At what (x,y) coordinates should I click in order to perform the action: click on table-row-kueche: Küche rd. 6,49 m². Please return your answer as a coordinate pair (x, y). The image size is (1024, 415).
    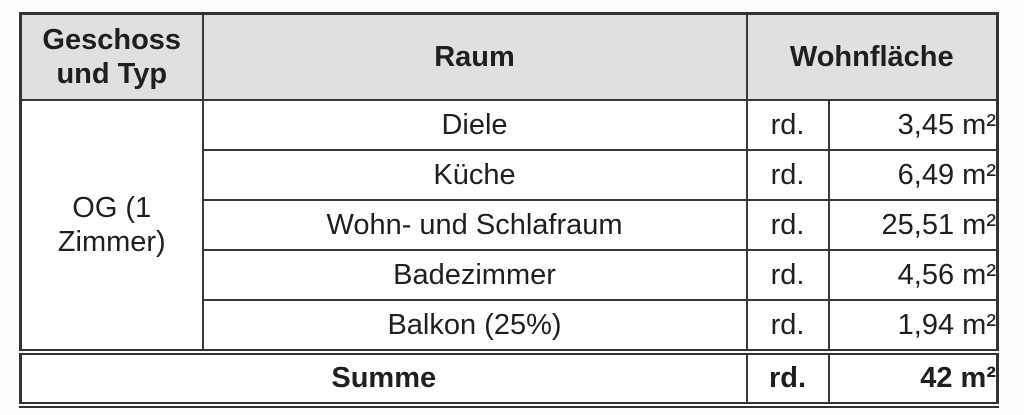
    Looking at the image, I should click on (510, 175).